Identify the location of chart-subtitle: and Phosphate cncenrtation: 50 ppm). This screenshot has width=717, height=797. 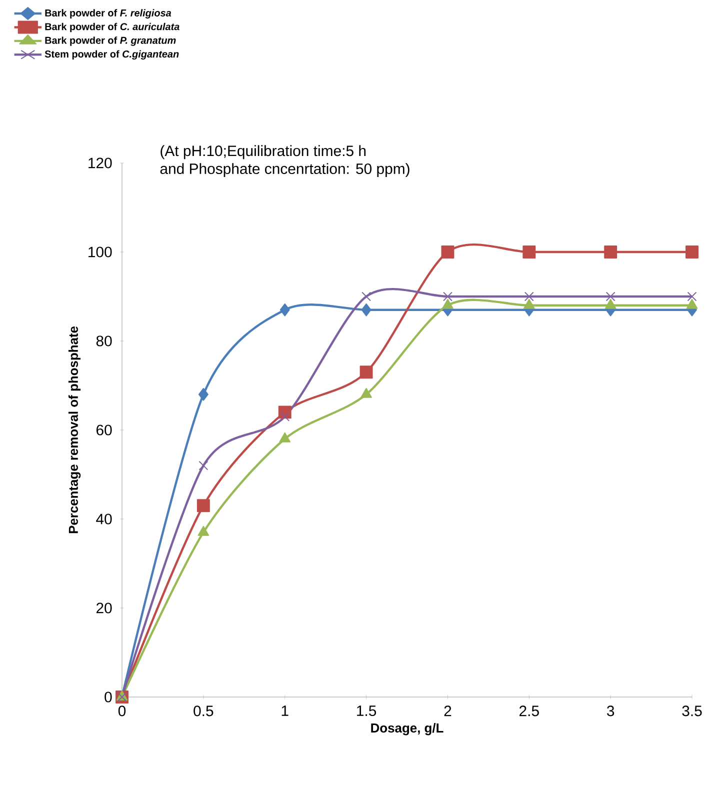
(285, 170).